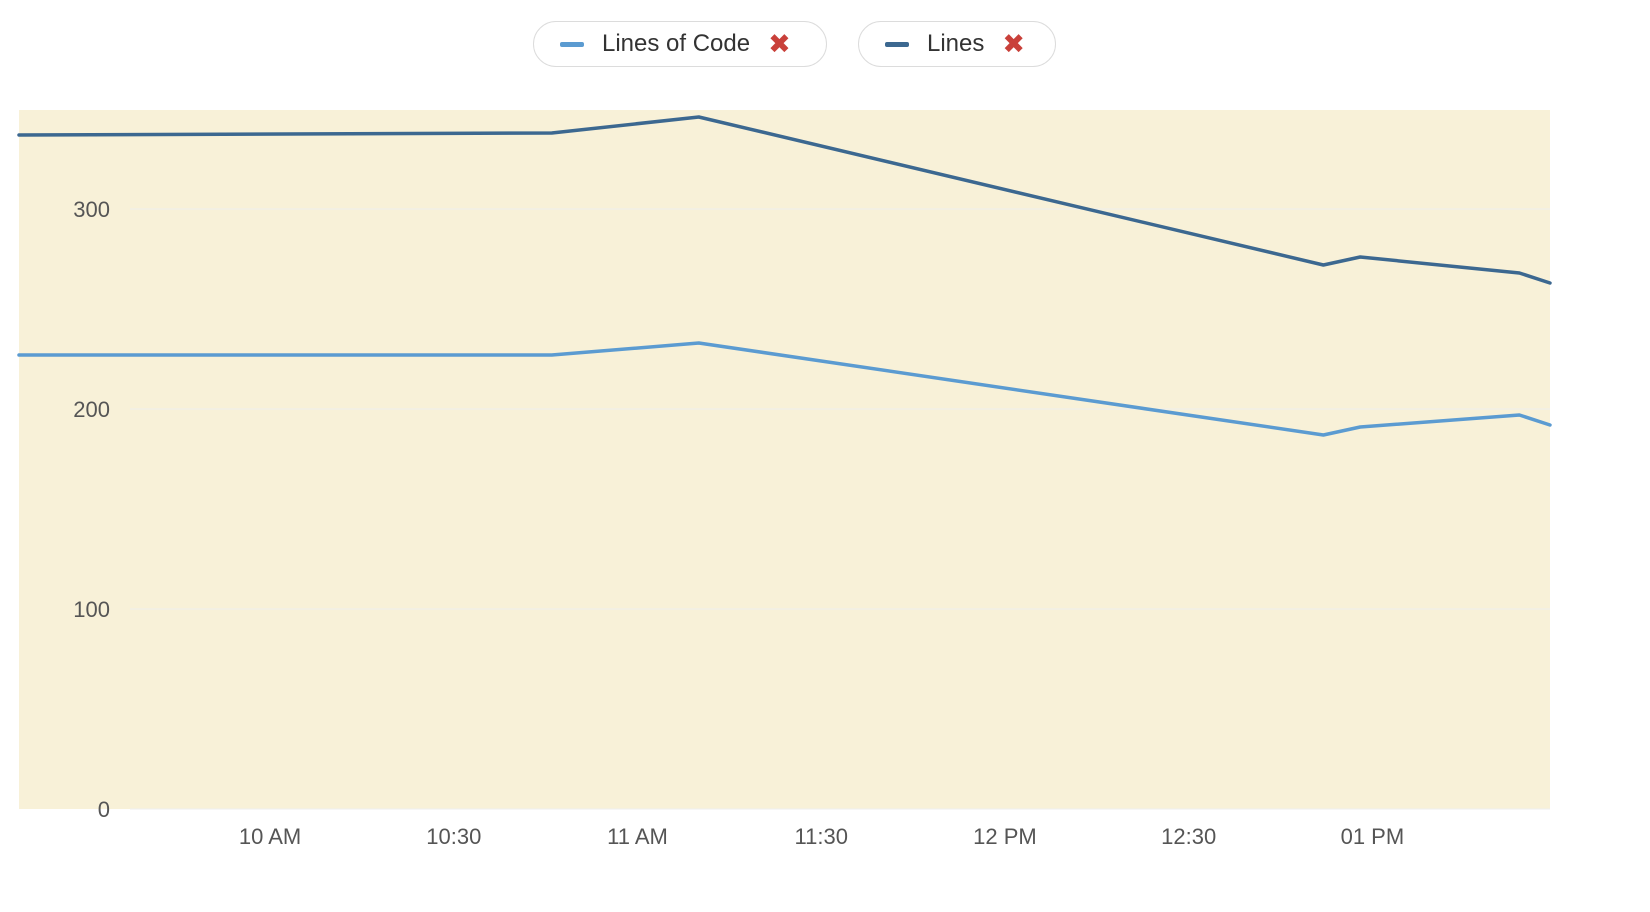  What do you see at coordinates (784, 389) in the screenshot?
I see `series-line-lines-of-code` at bounding box center [784, 389].